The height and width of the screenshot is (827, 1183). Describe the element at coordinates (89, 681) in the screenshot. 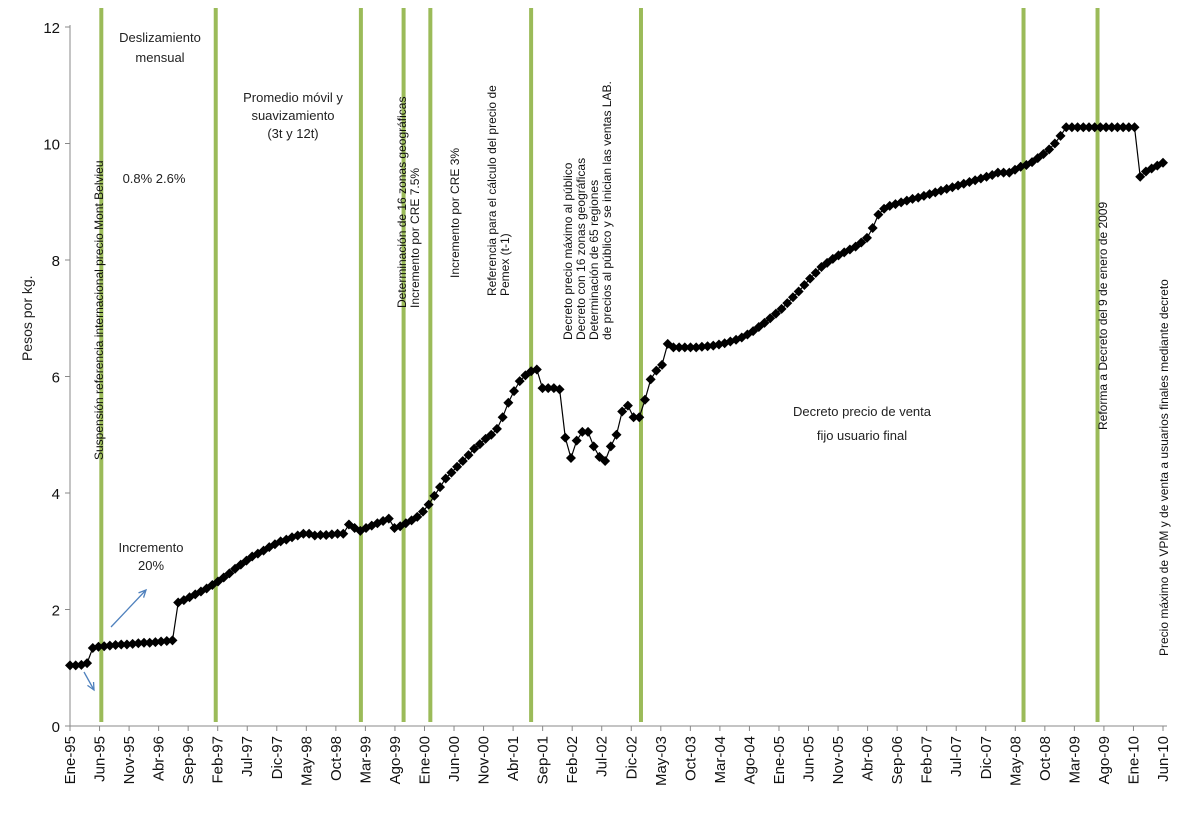

I see `arrow-small` at that location.